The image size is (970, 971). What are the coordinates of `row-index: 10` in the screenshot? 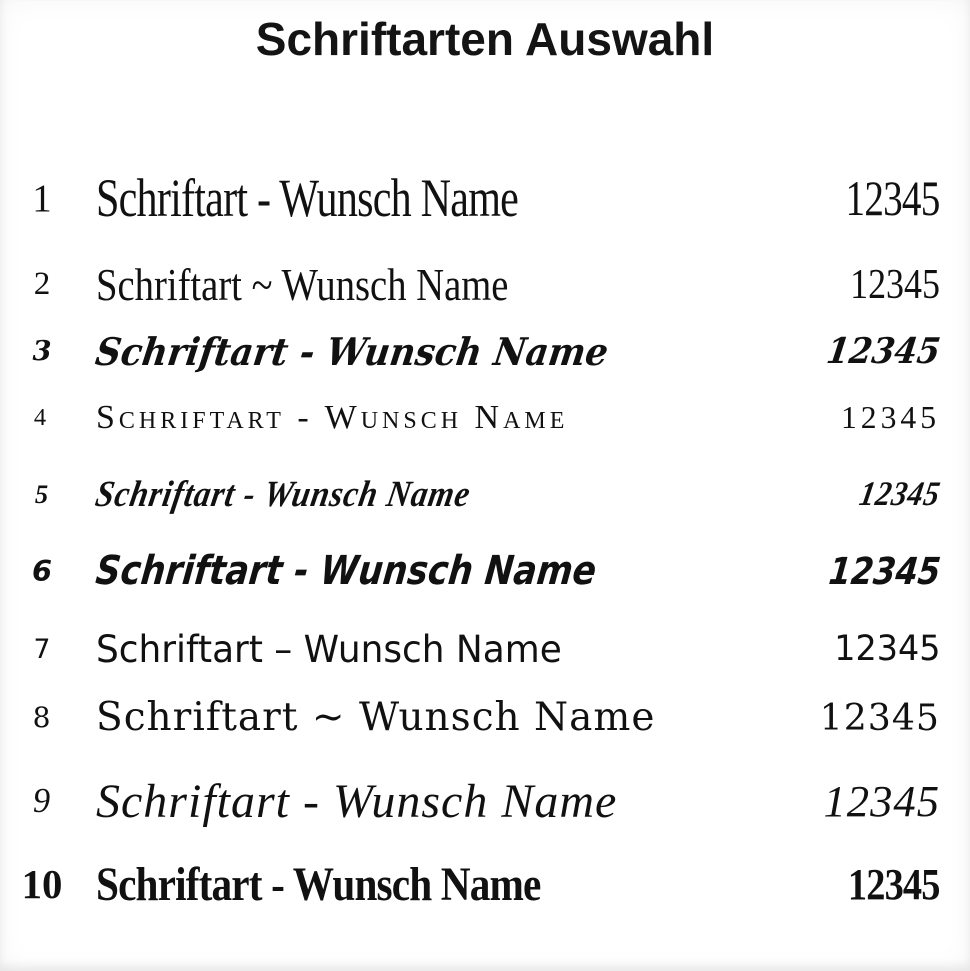 It's located at (42, 884).